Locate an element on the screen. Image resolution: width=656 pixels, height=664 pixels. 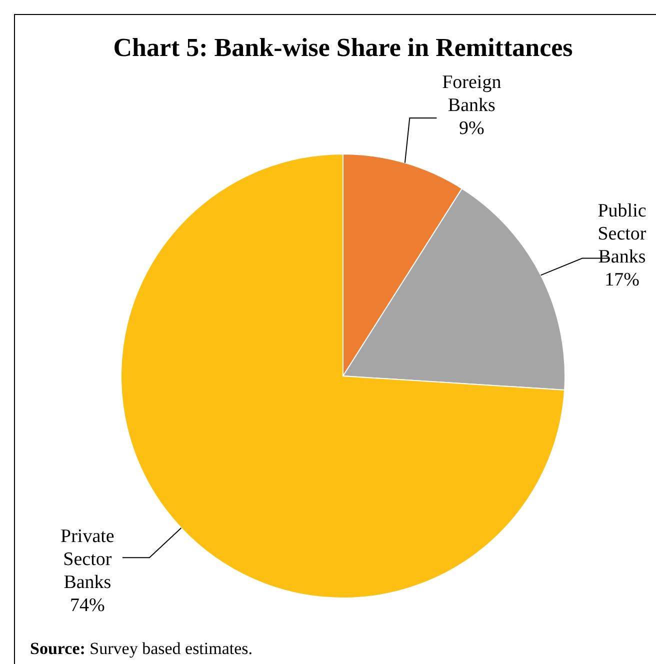
slice-label: Foreign Banks is located at coordinates (472, 94).